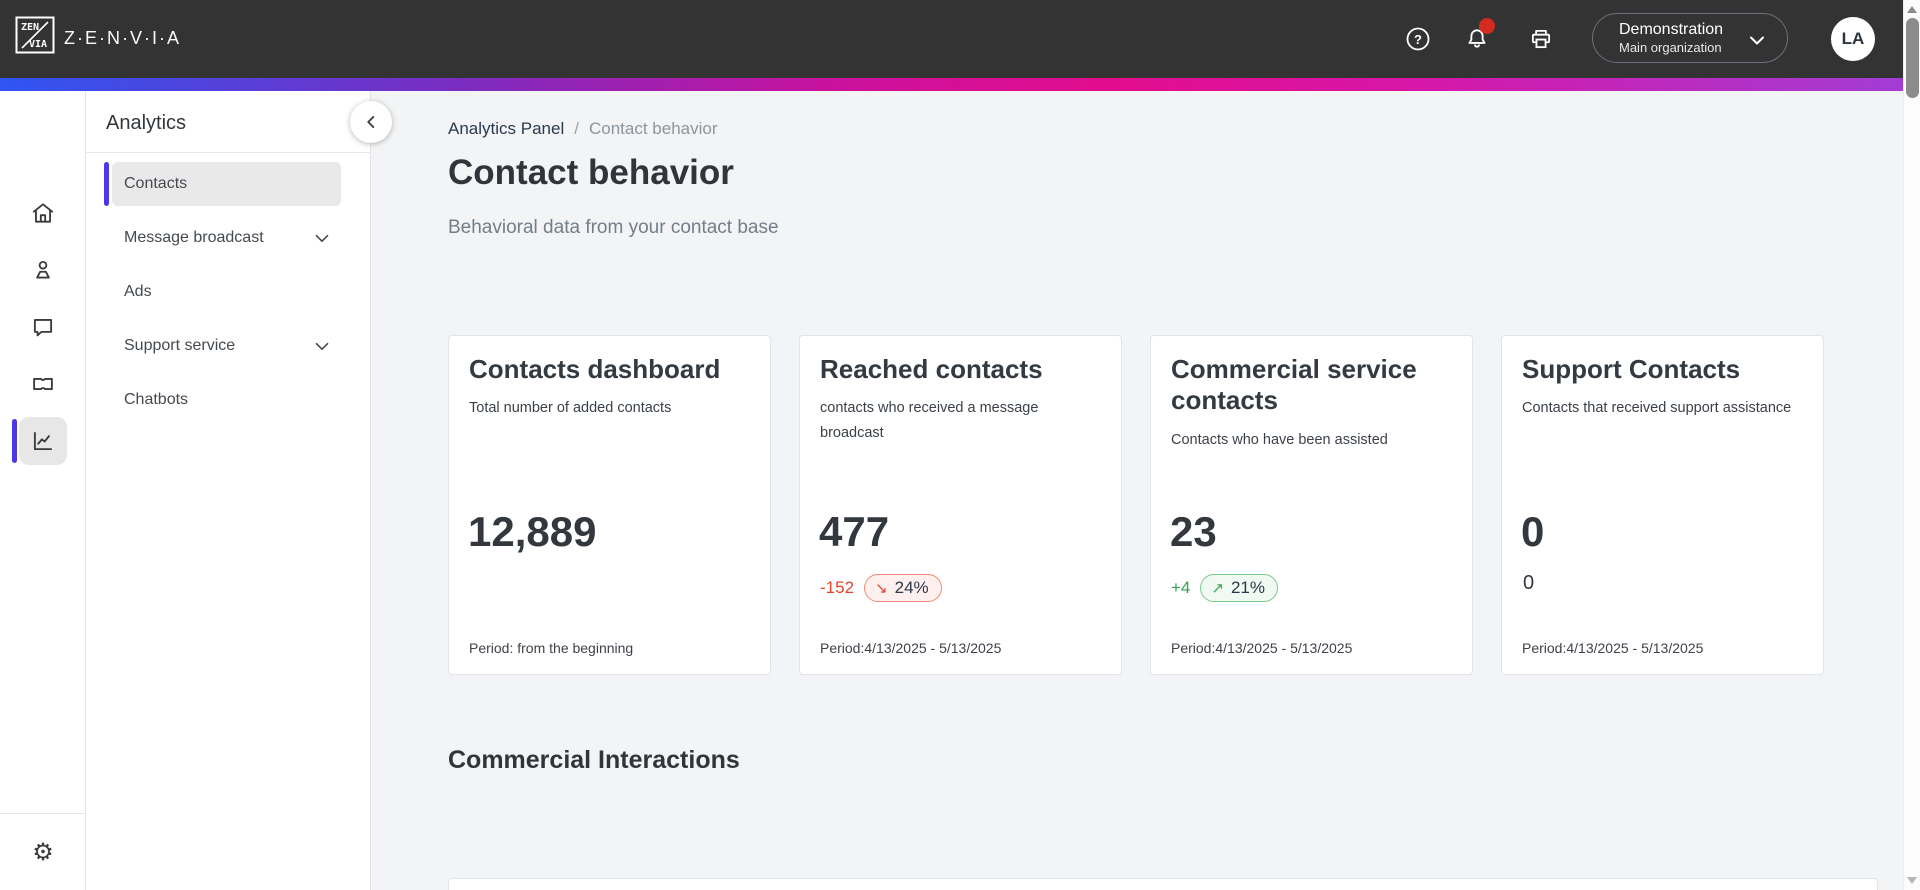 The image size is (1920, 890). What do you see at coordinates (1631, 369) in the screenshot?
I see `card-title: Support Contacts` at bounding box center [1631, 369].